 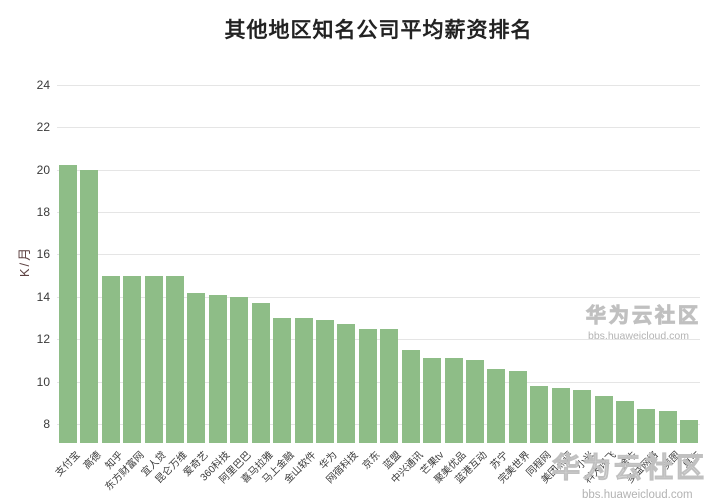 I want to click on bar-科大讯飞, so click(x=603, y=419).